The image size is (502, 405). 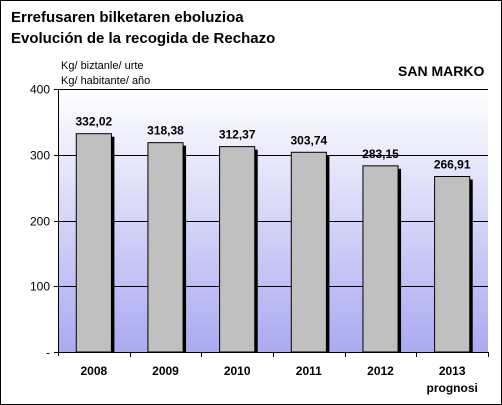 What do you see at coordinates (48, 353) in the screenshot?
I see `y-tick-label: -` at bounding box center [48, 353].